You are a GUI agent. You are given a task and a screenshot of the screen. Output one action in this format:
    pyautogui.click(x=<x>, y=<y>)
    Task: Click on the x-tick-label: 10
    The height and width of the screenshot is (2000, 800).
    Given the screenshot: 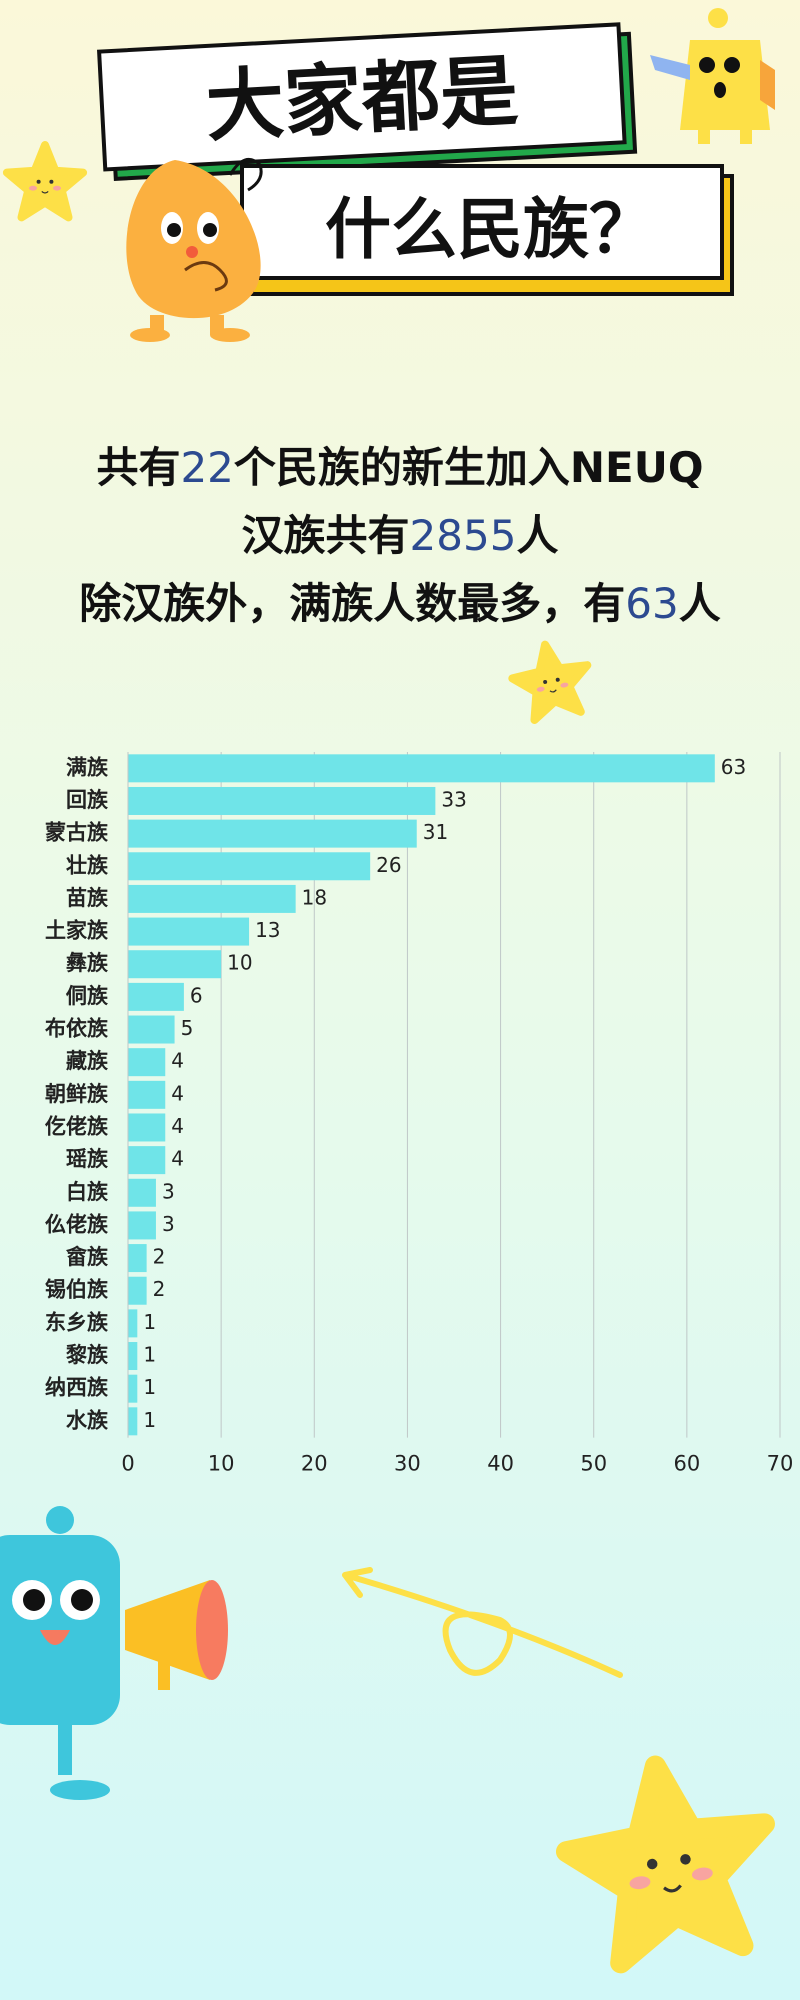 What is the action you would take?
    pyautogui.click(x=221, y=1464)
    